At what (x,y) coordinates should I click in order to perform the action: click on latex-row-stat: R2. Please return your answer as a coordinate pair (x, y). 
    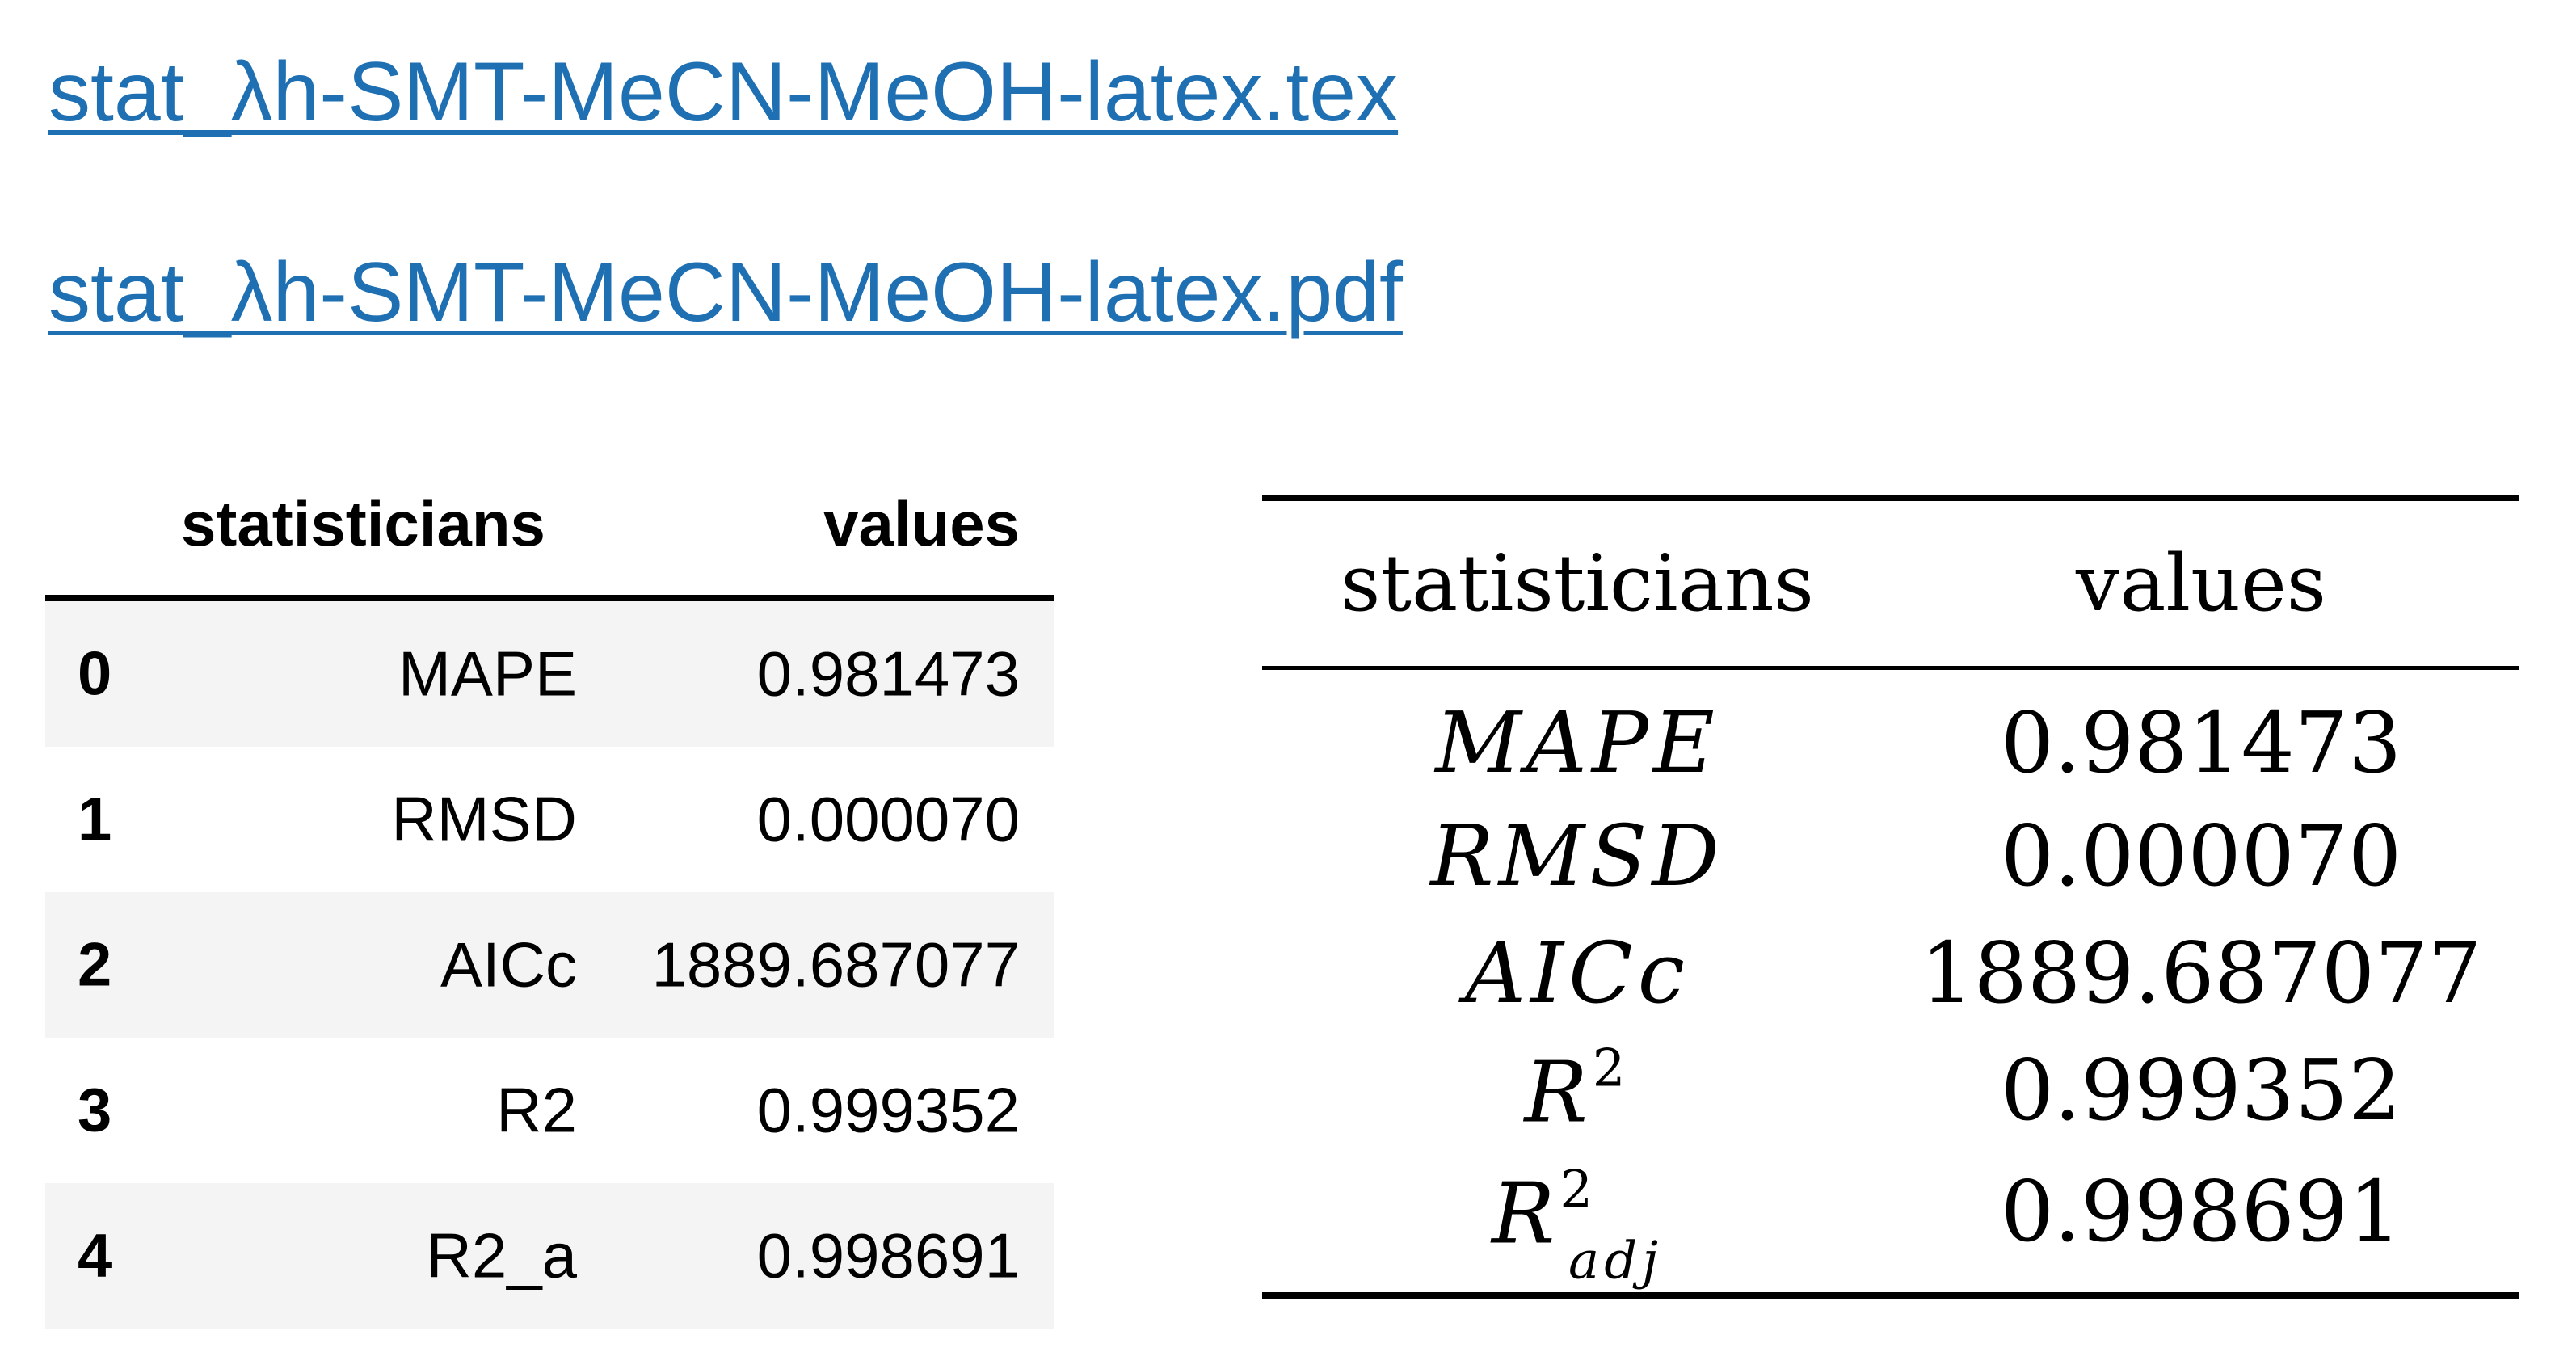
    Looking at the image, I should click on (1577, 1090).